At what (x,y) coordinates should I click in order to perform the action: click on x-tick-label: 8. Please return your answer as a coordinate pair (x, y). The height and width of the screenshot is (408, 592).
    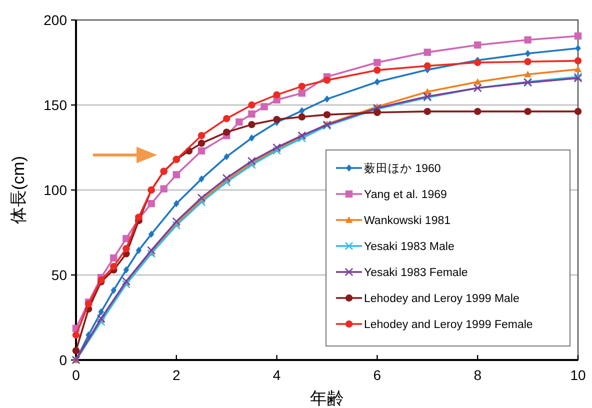
    Looking at the image, I should click on (478, 375).